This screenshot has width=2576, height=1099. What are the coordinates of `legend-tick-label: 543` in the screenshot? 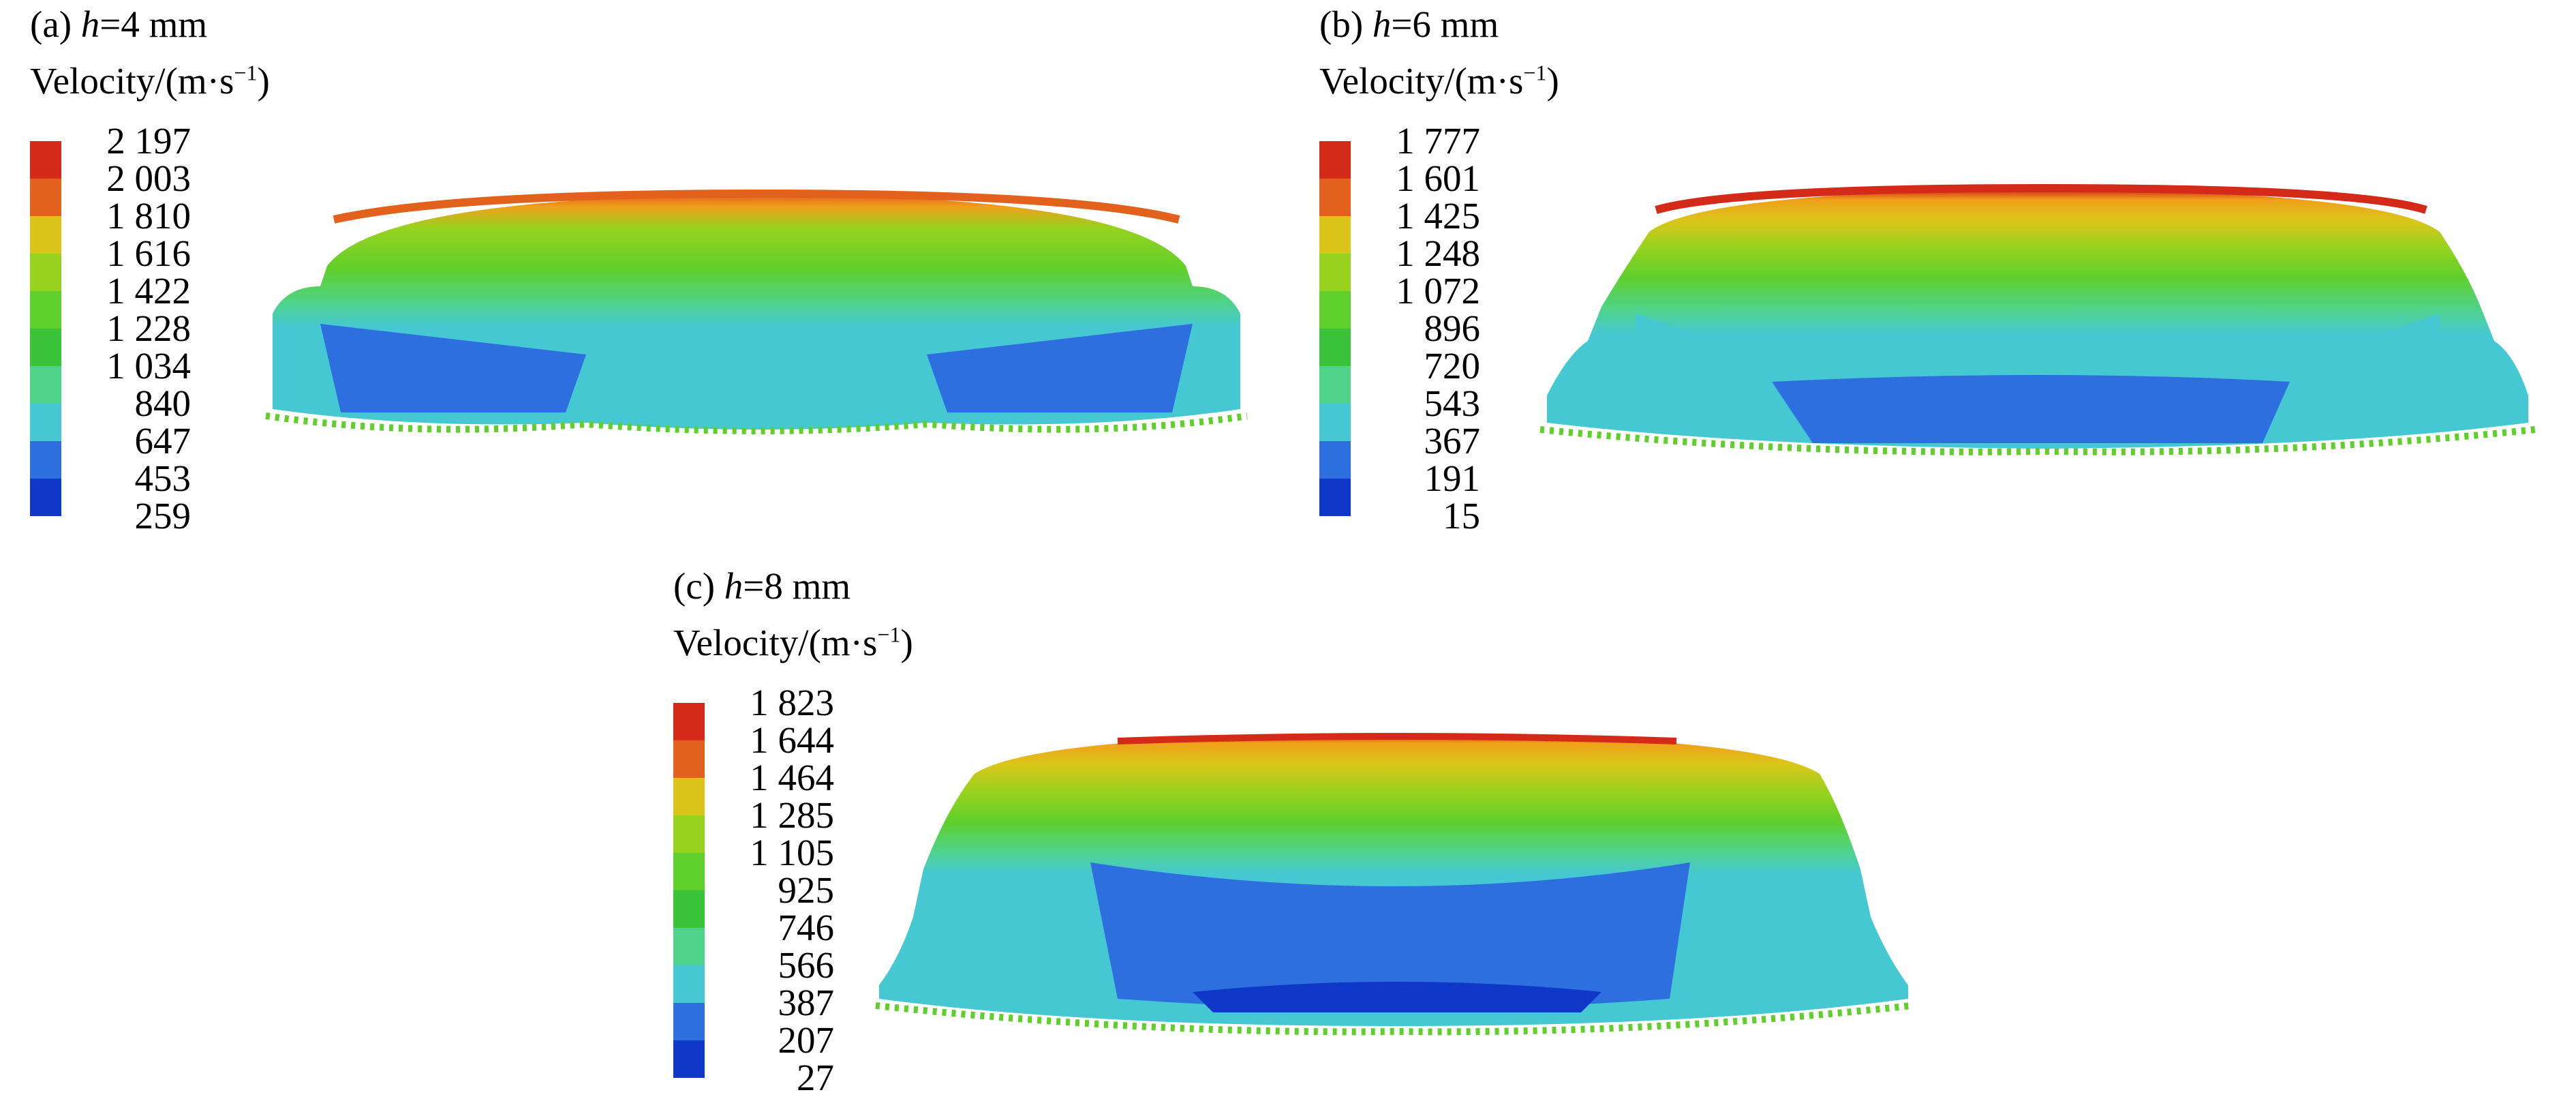 It's located at (1452, 403).